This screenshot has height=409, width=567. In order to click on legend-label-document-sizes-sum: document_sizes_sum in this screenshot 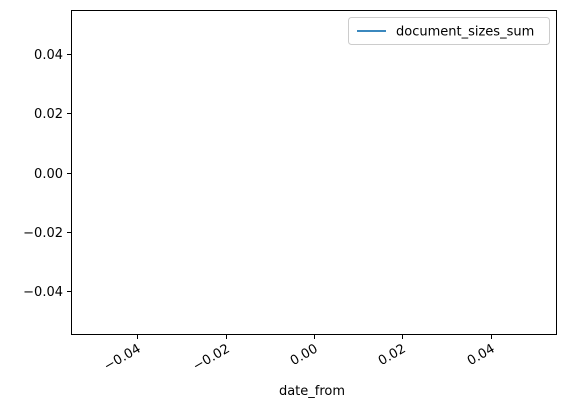, I will do `click(465, 32)`.